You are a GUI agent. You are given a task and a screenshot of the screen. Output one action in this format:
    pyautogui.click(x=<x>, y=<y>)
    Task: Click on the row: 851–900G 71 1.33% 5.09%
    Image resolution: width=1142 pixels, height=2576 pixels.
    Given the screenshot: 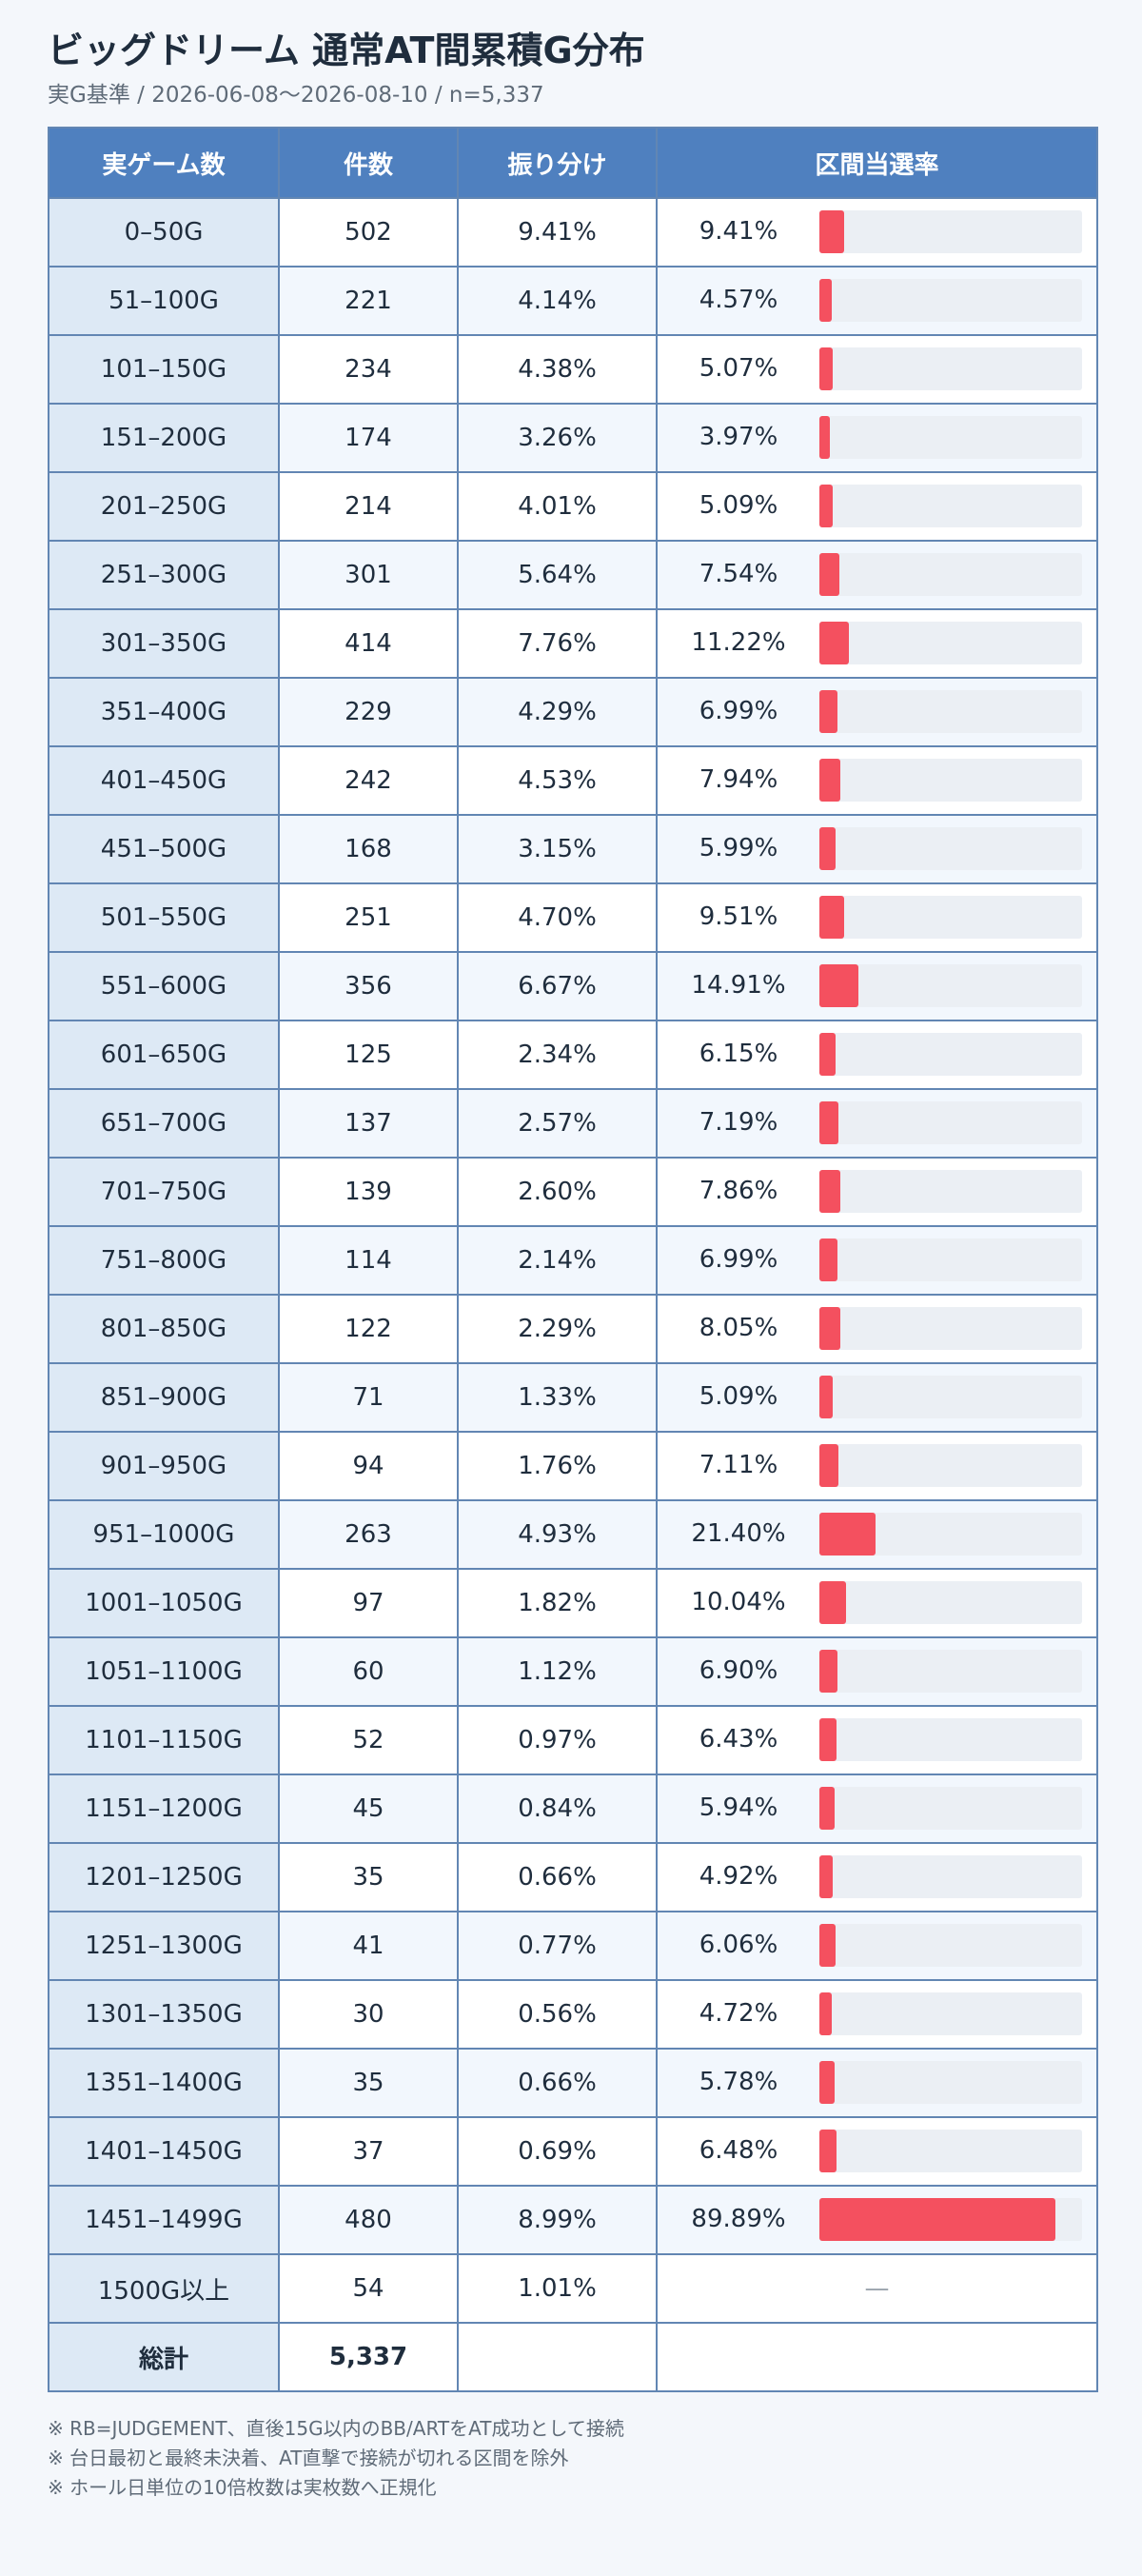 What is the action you would take?
    pyautogui.click(x=573, y=1397)
    